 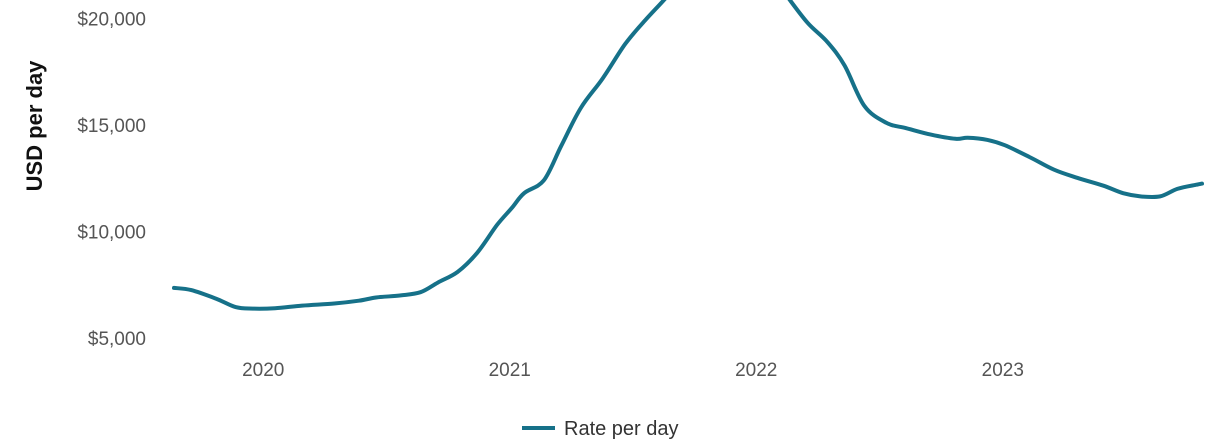 What do you see at coordinates (510, 370) in the screenshot?
I see `x-tick-label: 2021` at bounding box center [510, 370].